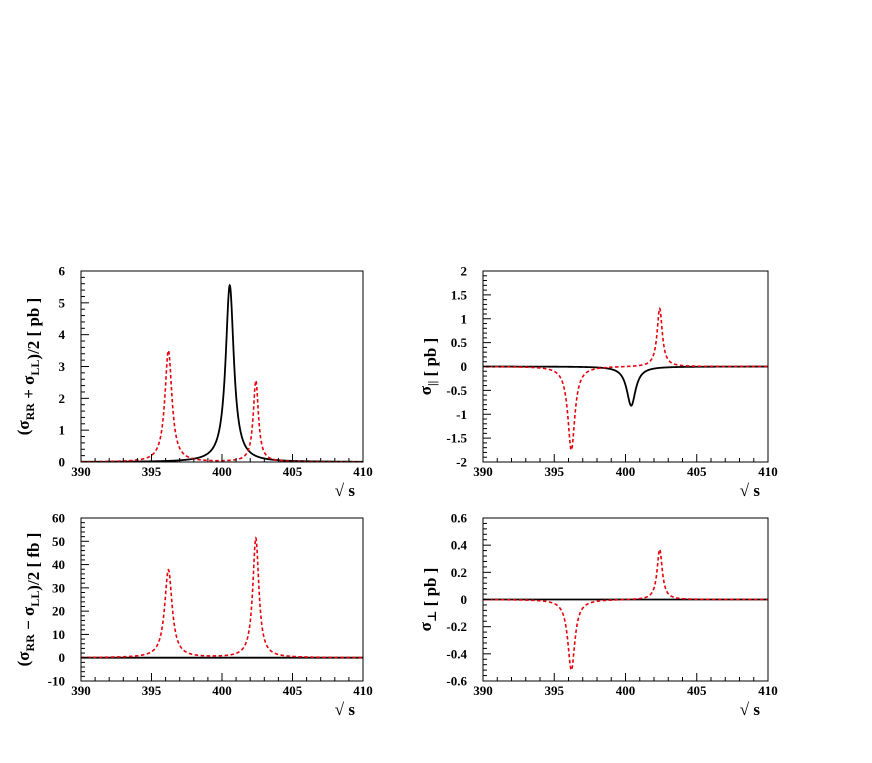  What do you see at coordinates (456, 390) in the screenshot?
I see `y-tick-label: -0.5` at bounding box center [456, 390].